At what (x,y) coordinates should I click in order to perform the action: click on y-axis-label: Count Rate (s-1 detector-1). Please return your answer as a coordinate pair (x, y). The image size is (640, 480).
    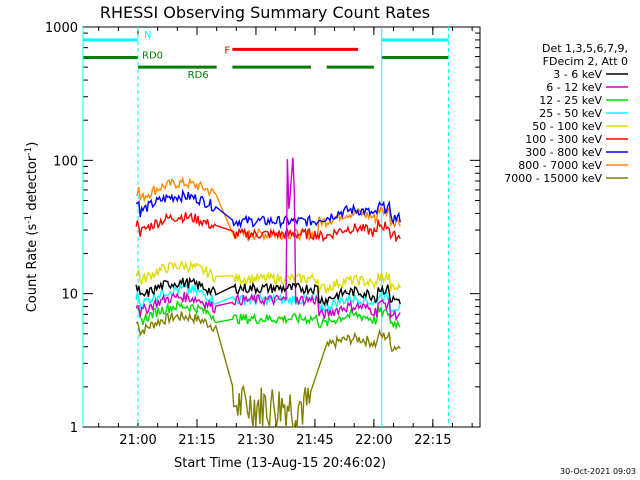
    Looking at the image, I should click on (32, 227).